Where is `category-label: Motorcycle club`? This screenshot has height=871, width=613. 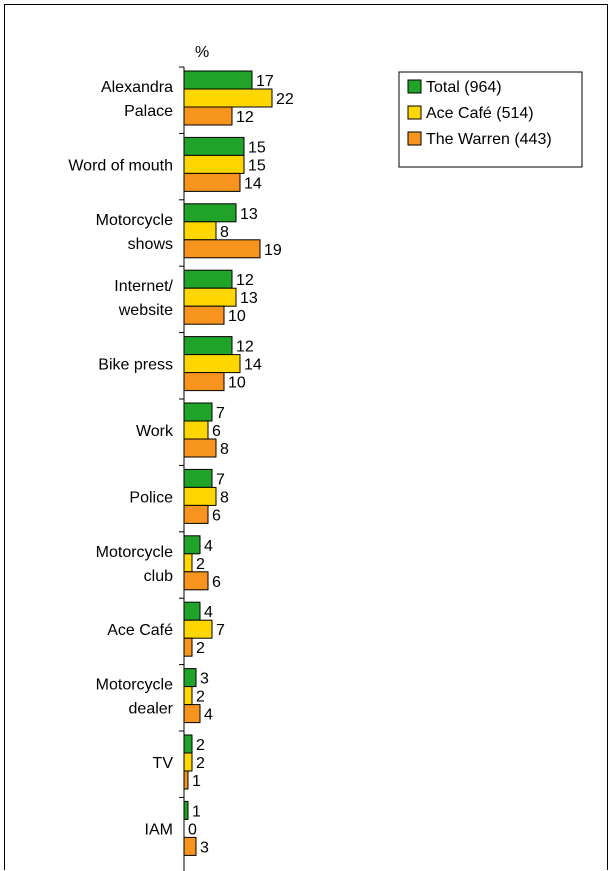 category-label: Motorcycle club is located at coordinates (134, 564).